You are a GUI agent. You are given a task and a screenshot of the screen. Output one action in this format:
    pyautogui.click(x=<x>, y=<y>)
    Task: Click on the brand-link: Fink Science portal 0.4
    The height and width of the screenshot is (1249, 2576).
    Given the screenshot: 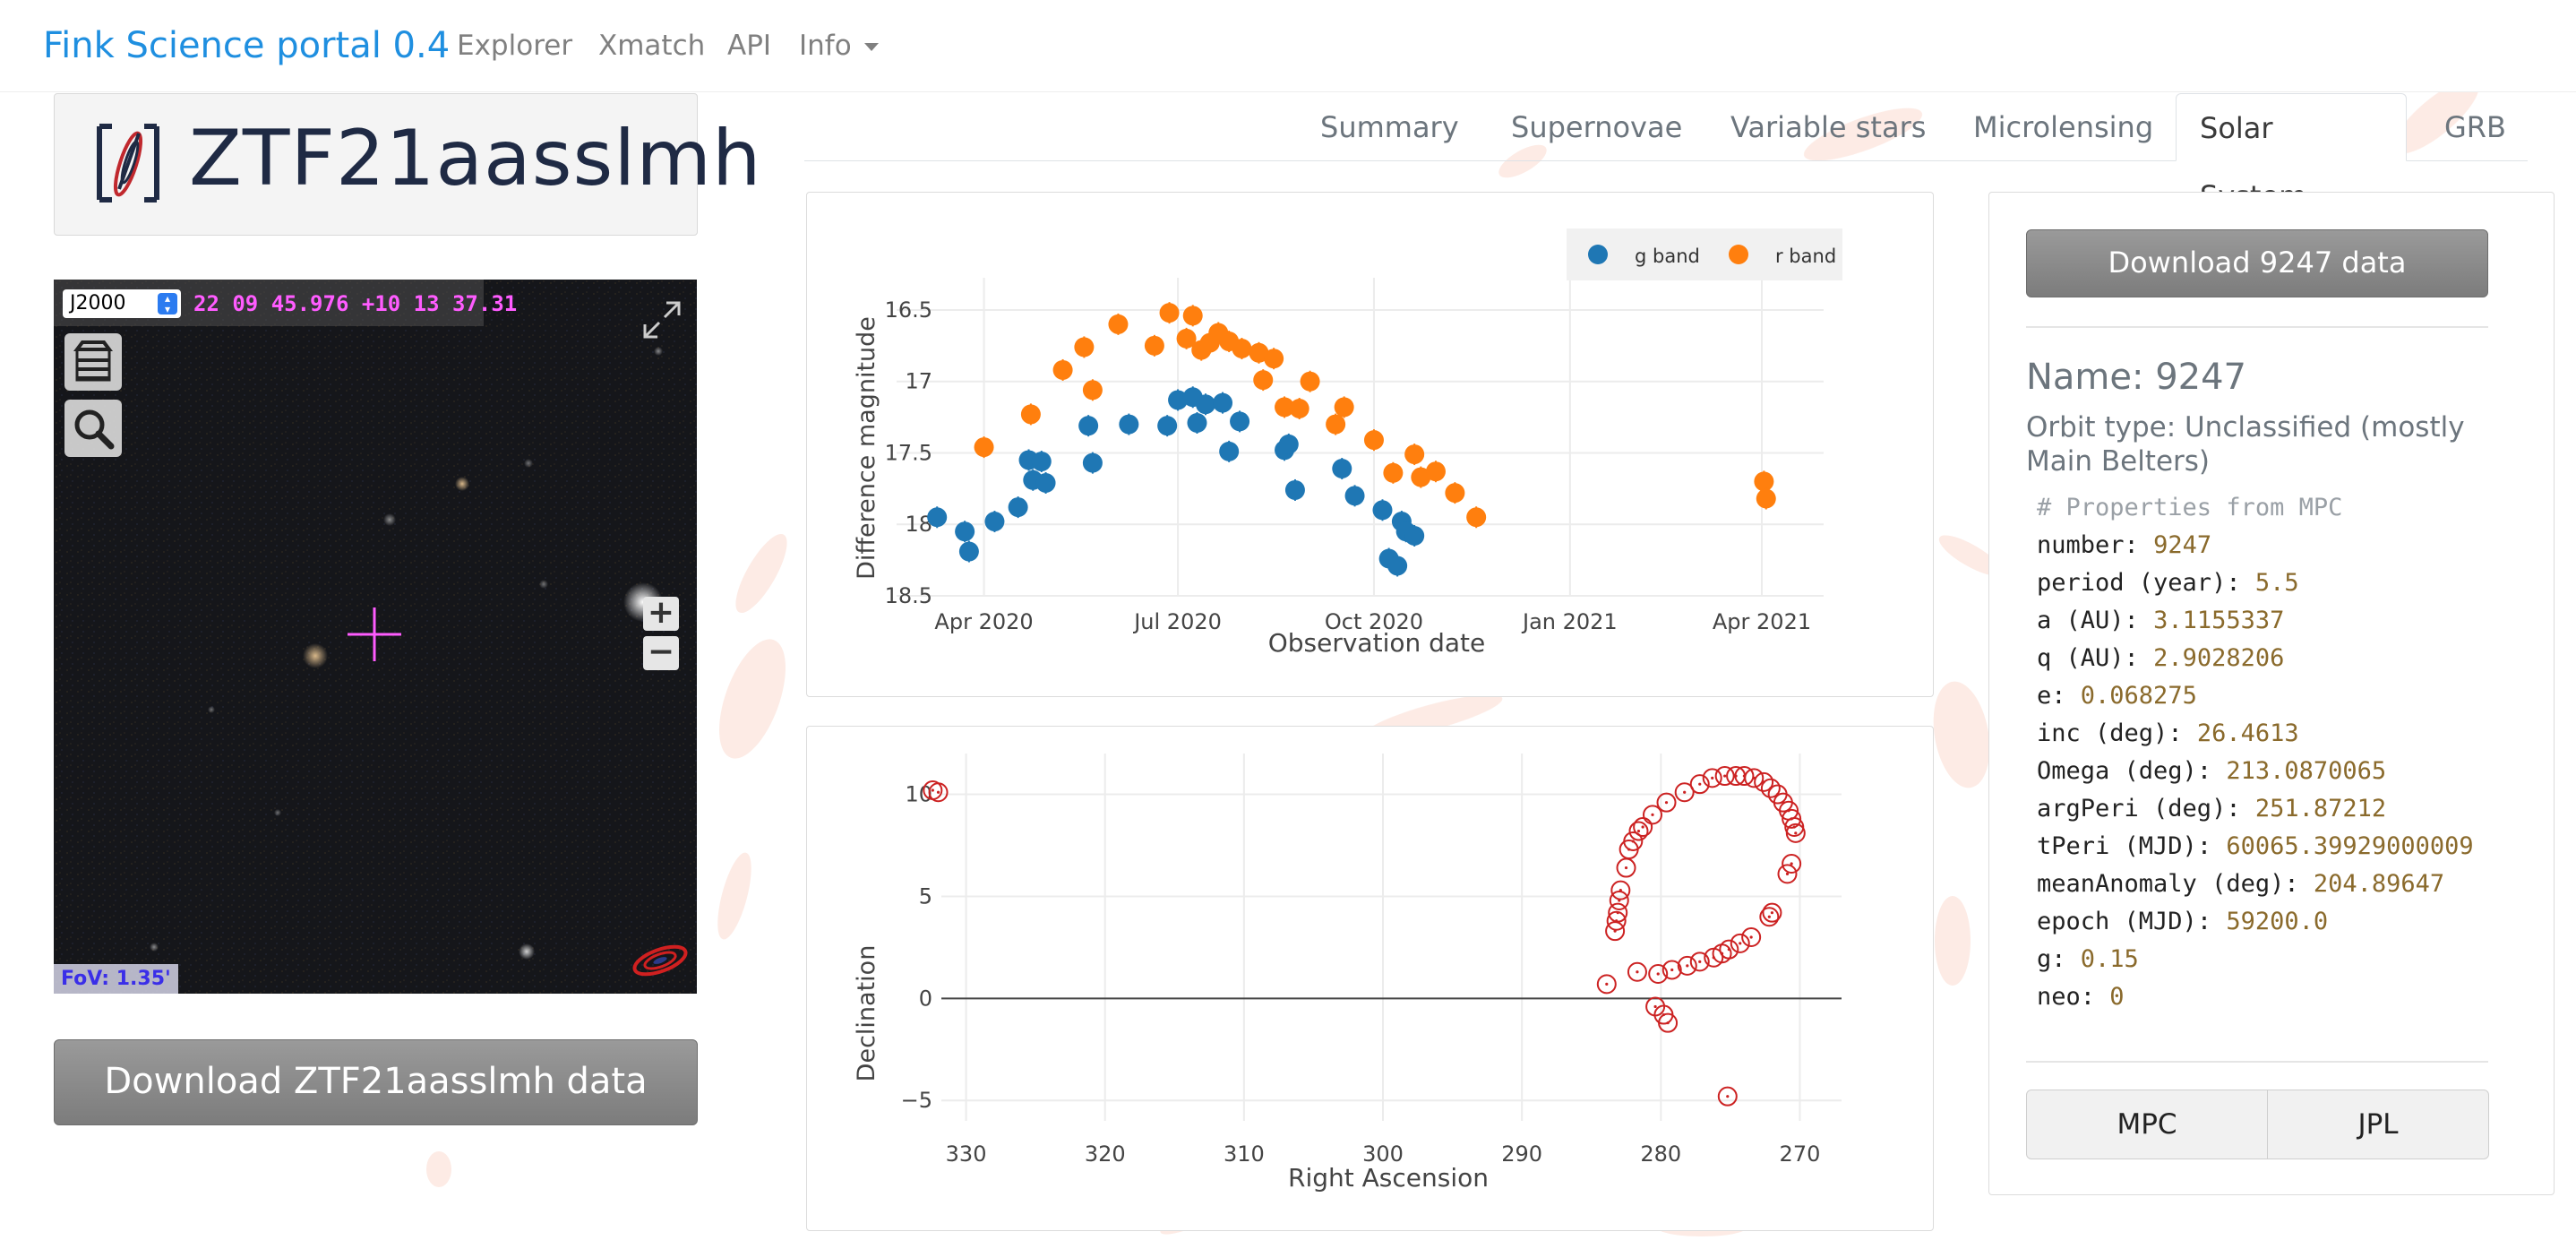 What is the action you would take?
    pyautogui.click(x=247, y=45)
    